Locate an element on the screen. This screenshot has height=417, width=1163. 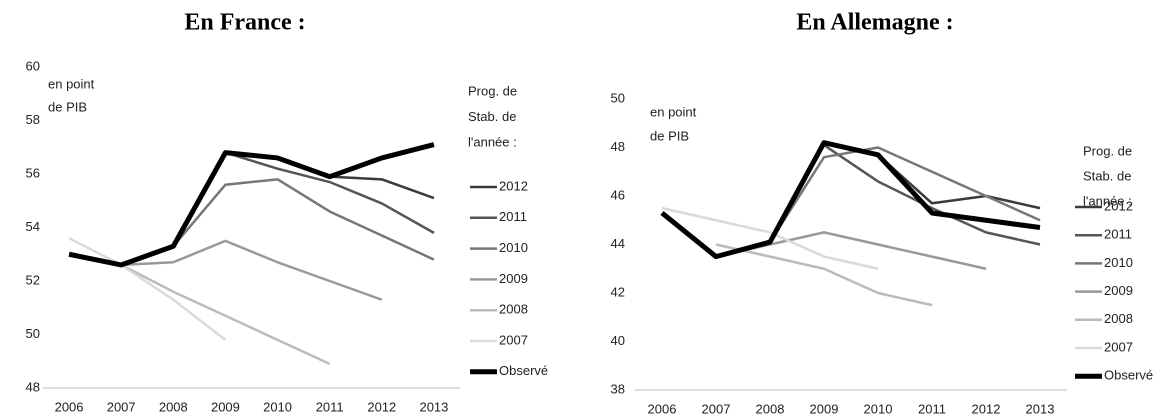
y-tick-label: 54 is located at coordinates (33, 226).